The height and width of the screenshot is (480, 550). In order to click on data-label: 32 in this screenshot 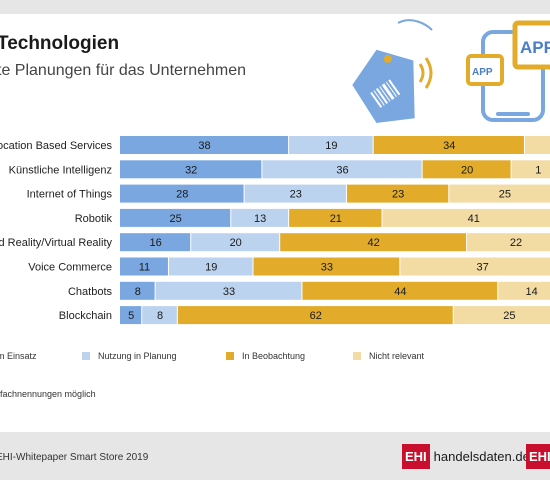, I will do `click(191, 170)`.